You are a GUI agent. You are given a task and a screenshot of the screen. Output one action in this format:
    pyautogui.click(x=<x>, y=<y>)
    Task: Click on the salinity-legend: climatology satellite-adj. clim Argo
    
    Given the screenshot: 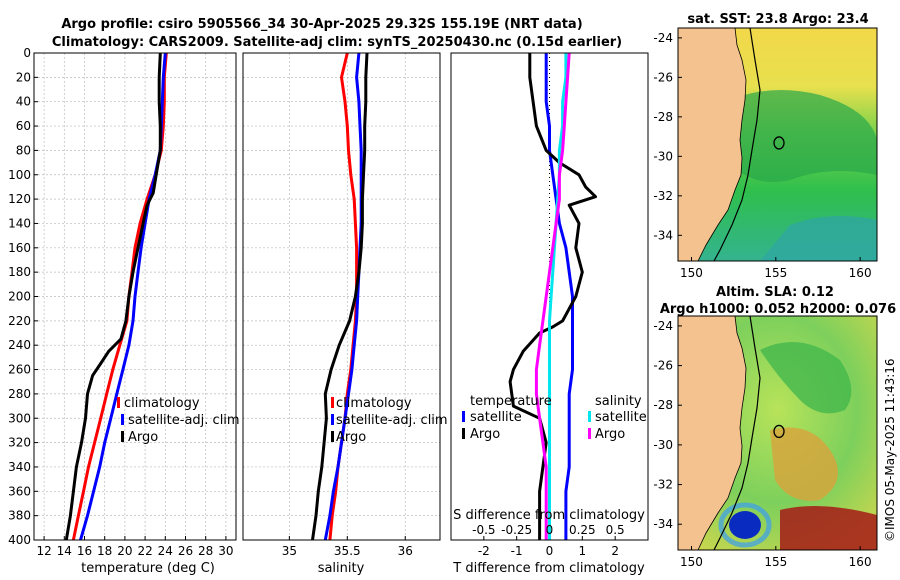 What is the action you would take?
    pyautogui.click(x=389, y=420)
    